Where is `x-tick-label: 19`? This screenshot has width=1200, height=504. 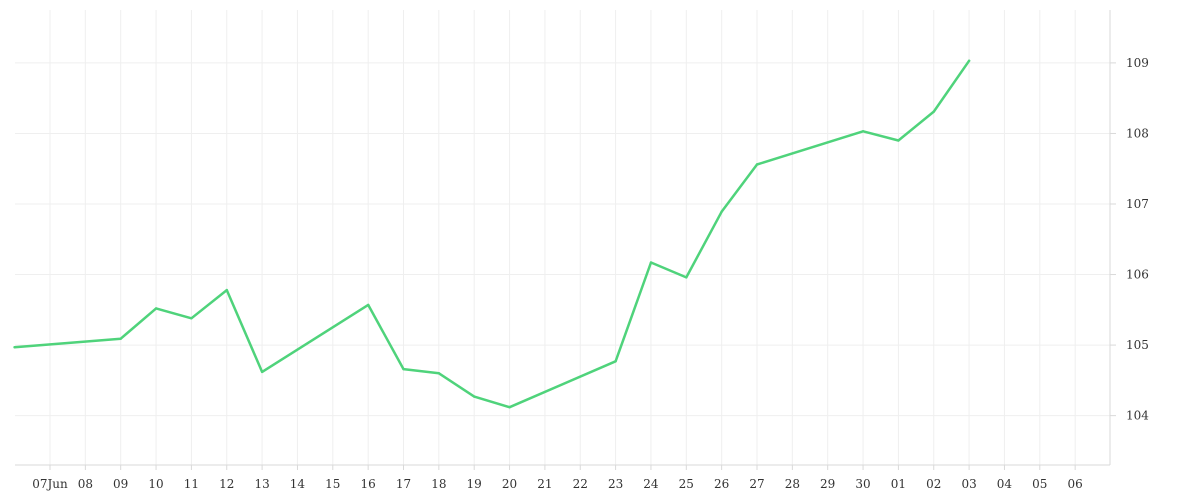
x-tick-label: 19 is located at coordinates (474, 484).